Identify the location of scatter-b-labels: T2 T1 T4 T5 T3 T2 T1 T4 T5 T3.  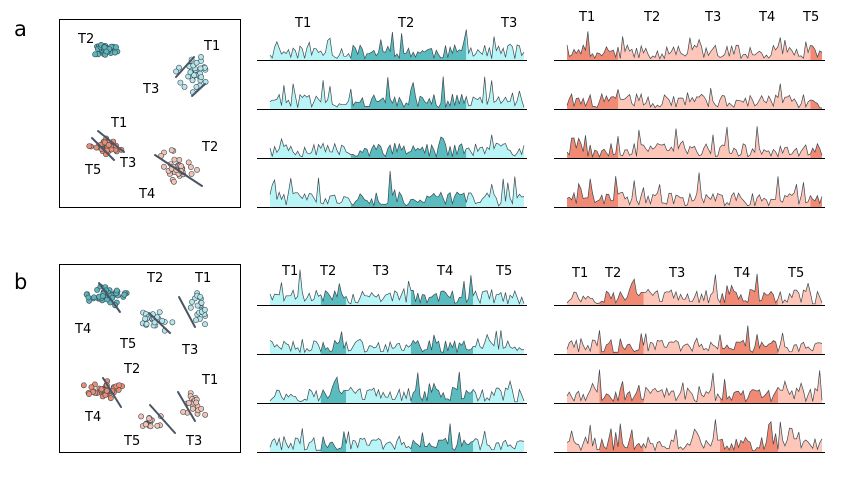
(146, 360).